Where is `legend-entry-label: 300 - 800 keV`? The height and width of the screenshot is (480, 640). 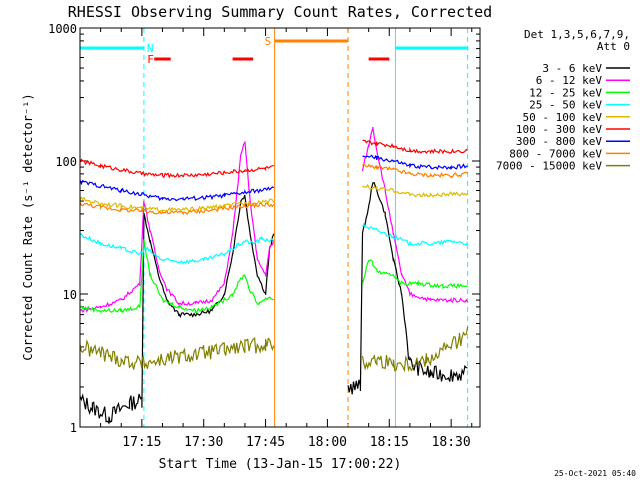
legend-entry-label: 300 - 800 keV is located at coordinates (559, 141).